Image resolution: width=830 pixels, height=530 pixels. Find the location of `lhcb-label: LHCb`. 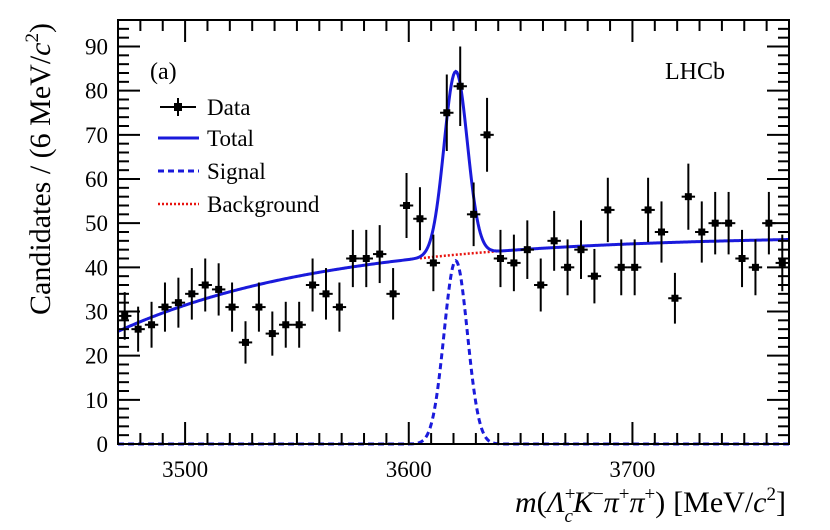

lhcb-label: LHCb is located at coordinates (695, 72).